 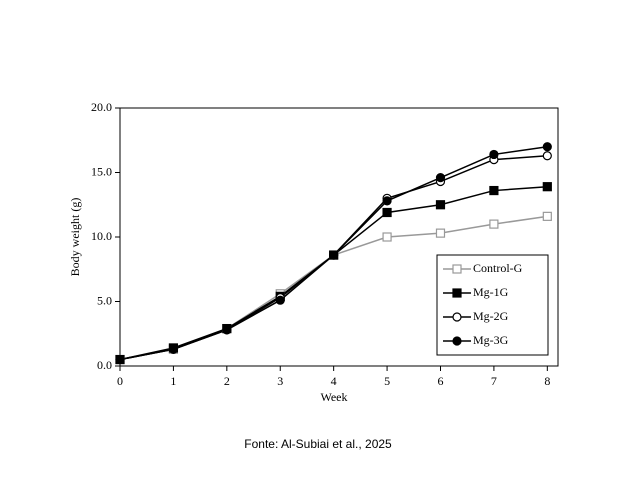 What do you see at coordinates (494, 381) in the screenshot?
I see `x-tick-label: 7` at bounding box center [494, 381].